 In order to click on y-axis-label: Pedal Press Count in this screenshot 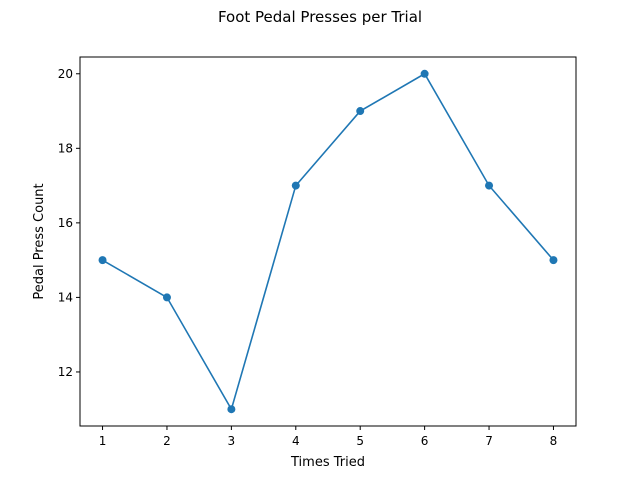, I will do `click(39, 241)`.